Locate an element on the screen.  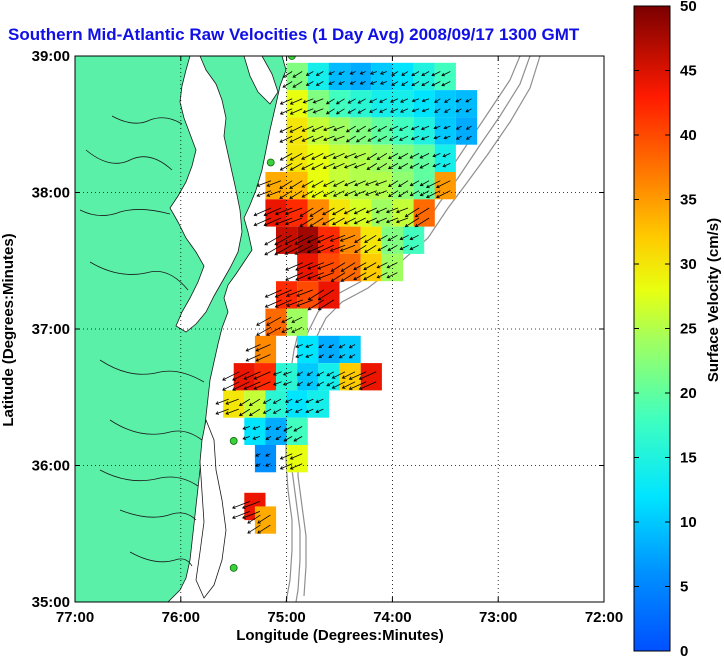
colorbar-tick-label: 35 is located at coordinates (688, 200).